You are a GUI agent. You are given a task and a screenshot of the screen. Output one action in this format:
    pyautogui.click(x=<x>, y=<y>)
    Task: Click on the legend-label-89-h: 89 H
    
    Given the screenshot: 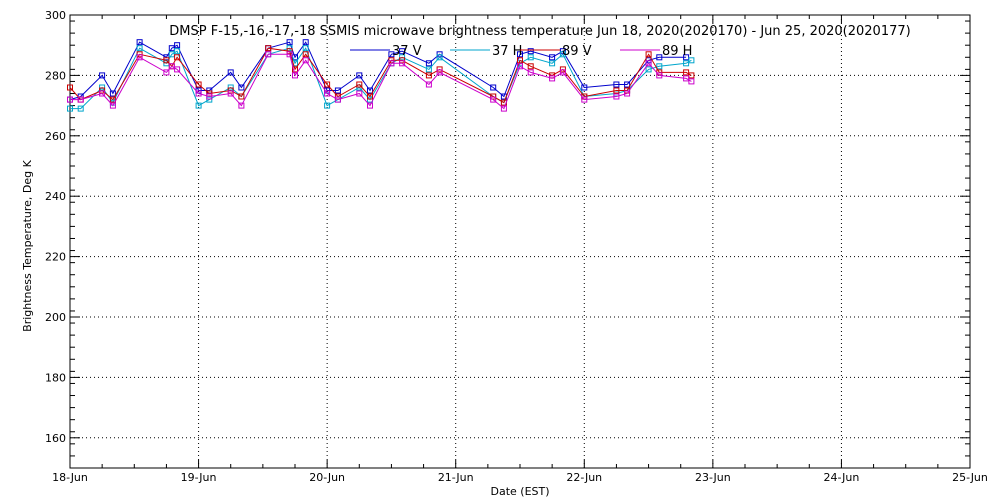 What is the action you would take?
    pyautogui.click(x=677, y=51)
    